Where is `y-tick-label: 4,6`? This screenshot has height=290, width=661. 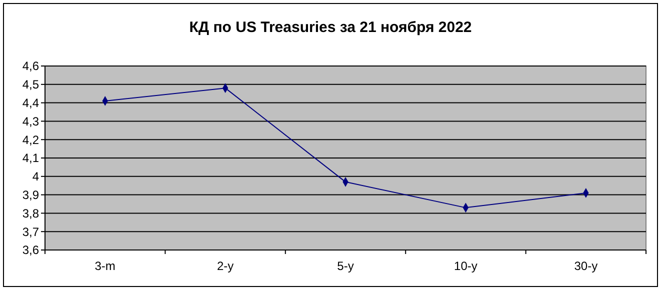 y-tick-label: 4,6 is located at coordinates (31, 66).